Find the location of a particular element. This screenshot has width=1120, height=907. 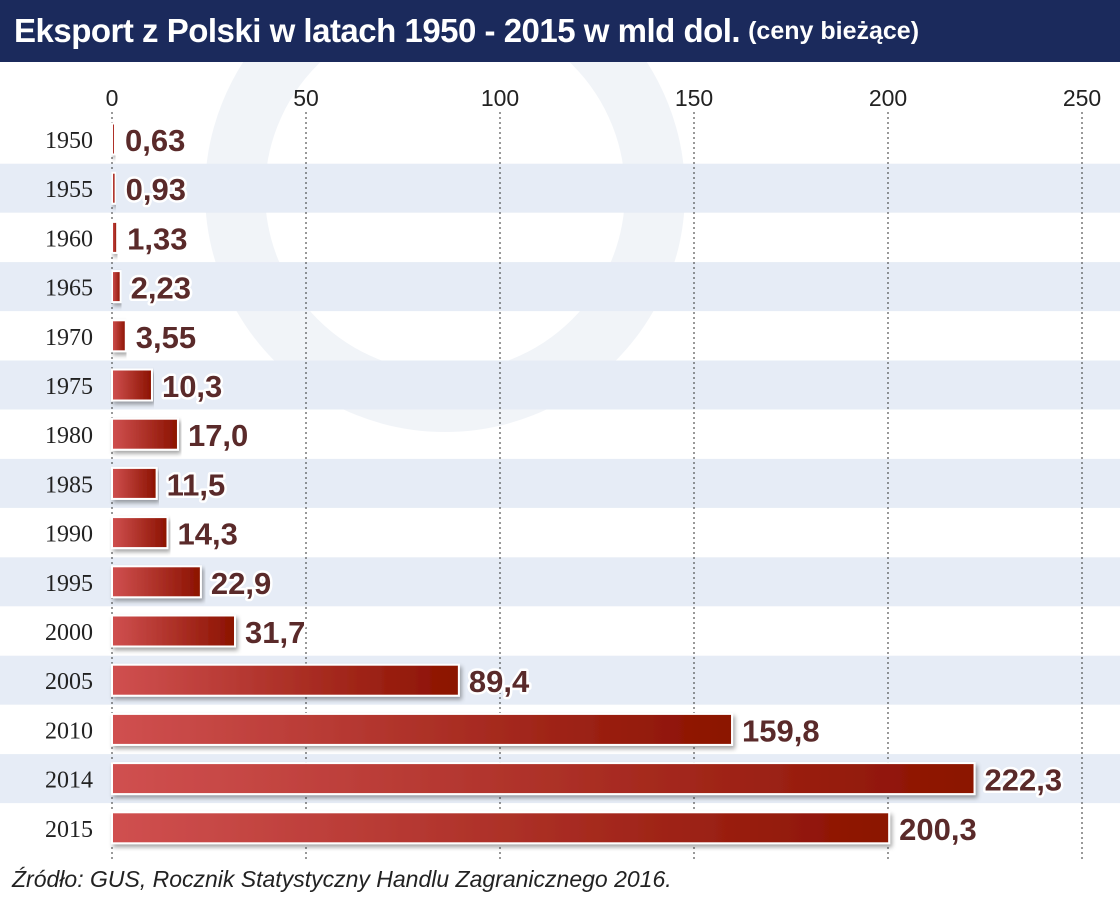

x-tick-label: 150 is located at coordinates (694, 98).